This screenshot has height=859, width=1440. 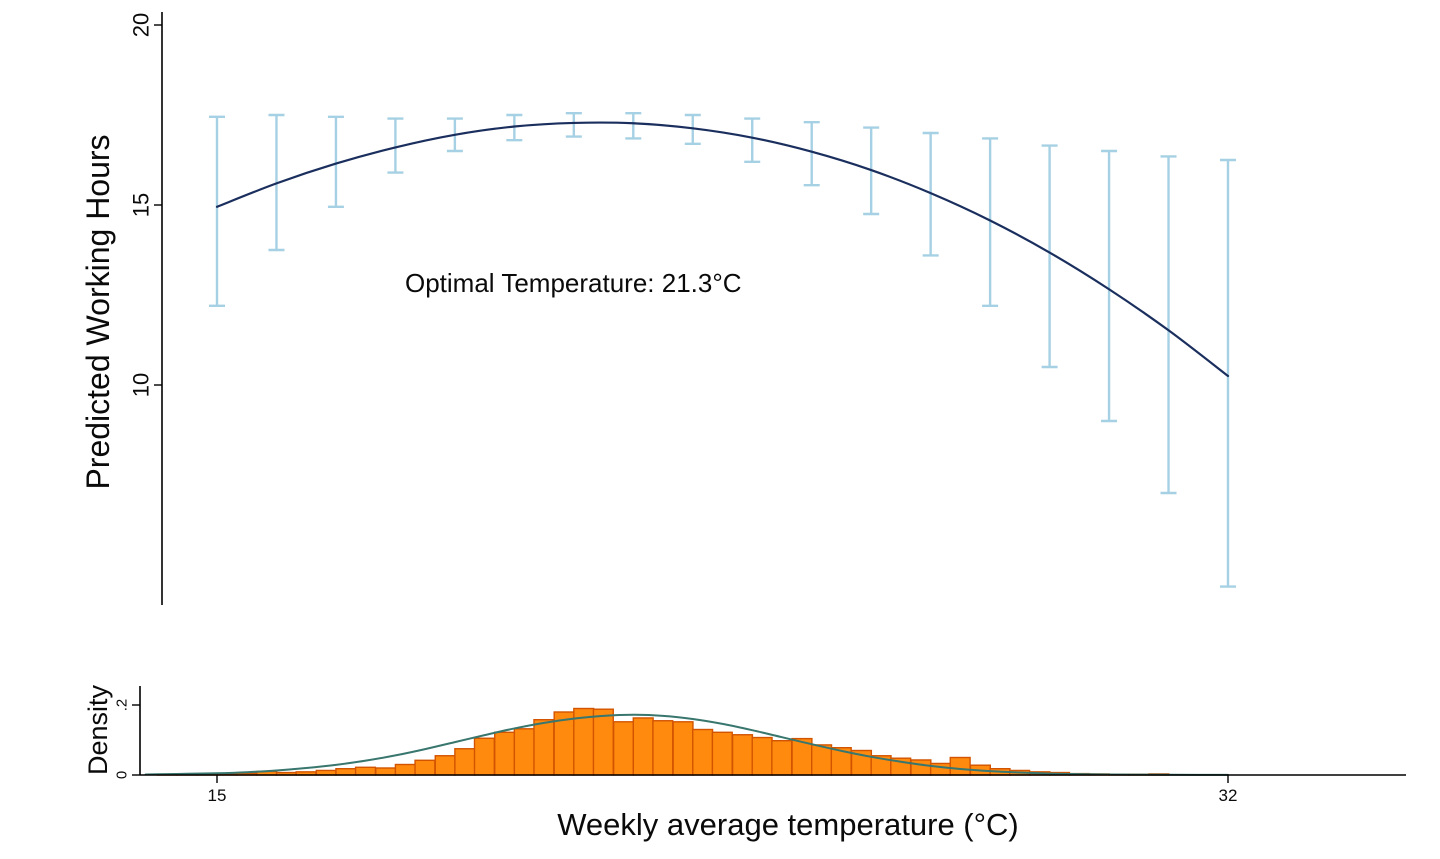 I want to click on x-tick-label-15: 15, so click(x=217, y=795).